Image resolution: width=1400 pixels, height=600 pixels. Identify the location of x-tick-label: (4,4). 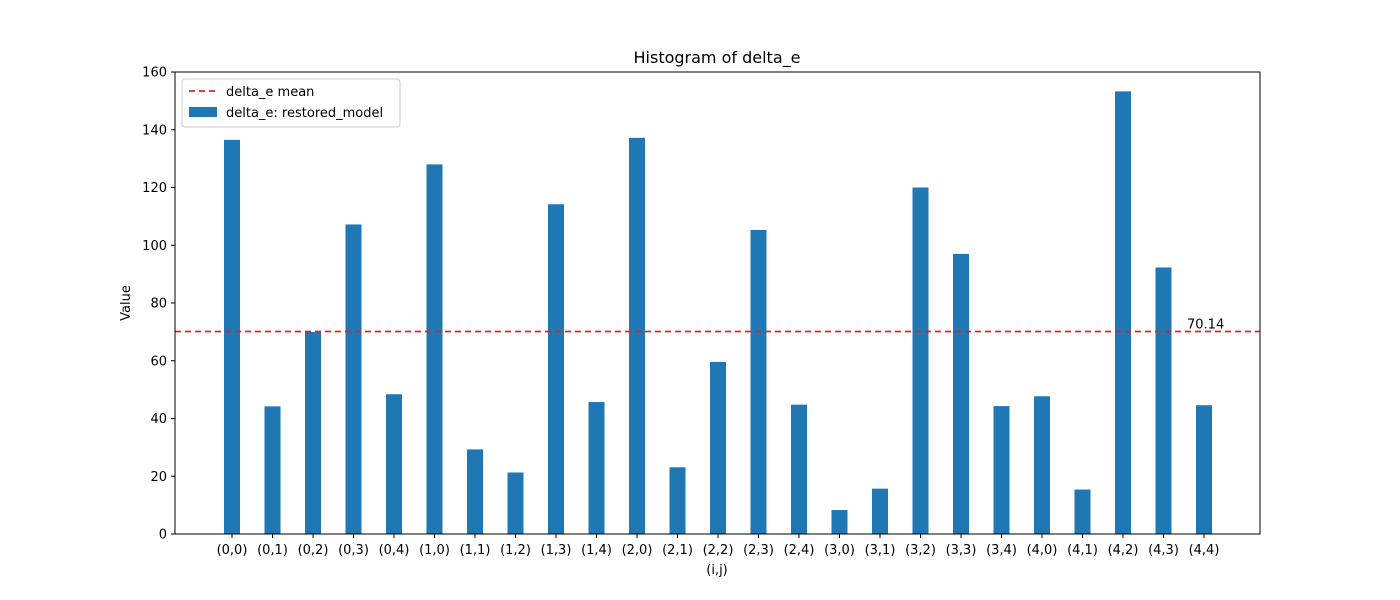
(1204, 550).